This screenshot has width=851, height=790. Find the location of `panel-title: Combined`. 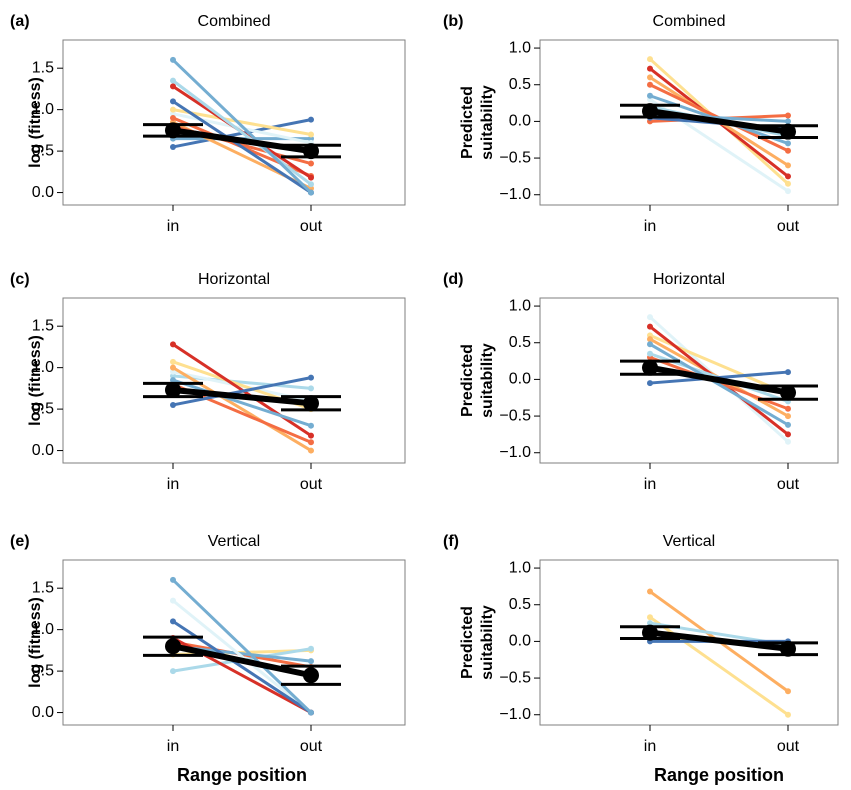

panel-title: Combined is located at coordinates (689, 21).